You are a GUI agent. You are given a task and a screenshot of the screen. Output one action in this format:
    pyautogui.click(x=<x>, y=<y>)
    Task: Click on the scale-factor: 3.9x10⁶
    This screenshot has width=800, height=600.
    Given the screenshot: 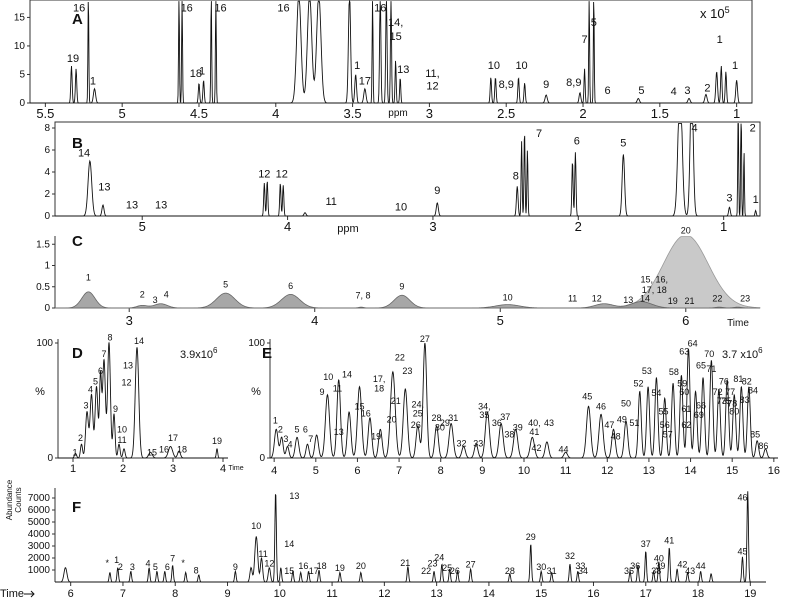 What is the action you would take?
    pyautogui.click(x=199, y=353)
    